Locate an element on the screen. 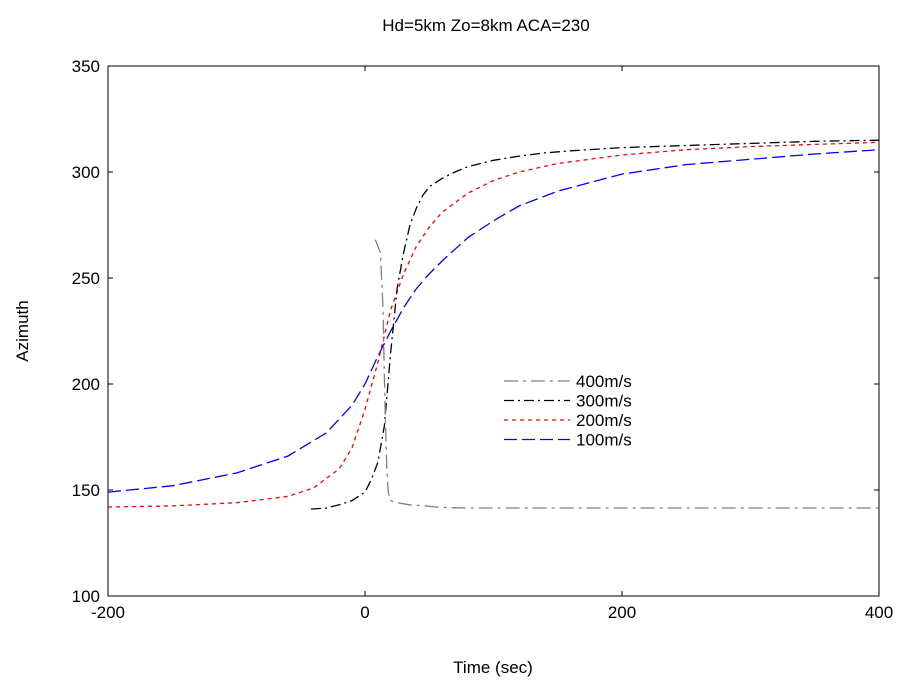 This screenshot has height=683, width=899. x-tick-label: -200 is located at coordinates (108, 612).